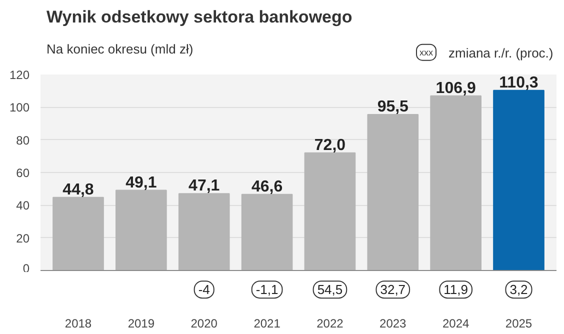 This screenshot has height=334, width=564. Describe the element at coordinates (204, 186) in the screenshot. I see `data-label: 47,1` at that location.